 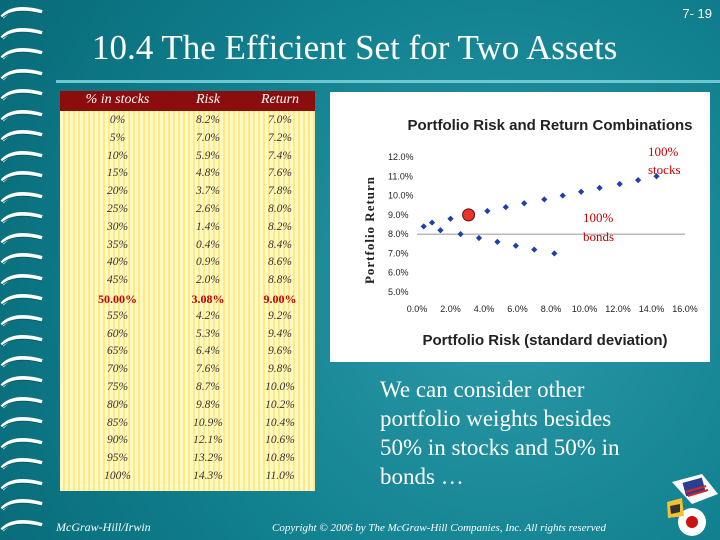 I want to click on cell-risk: 8.2%, so click(x=208, y=120).